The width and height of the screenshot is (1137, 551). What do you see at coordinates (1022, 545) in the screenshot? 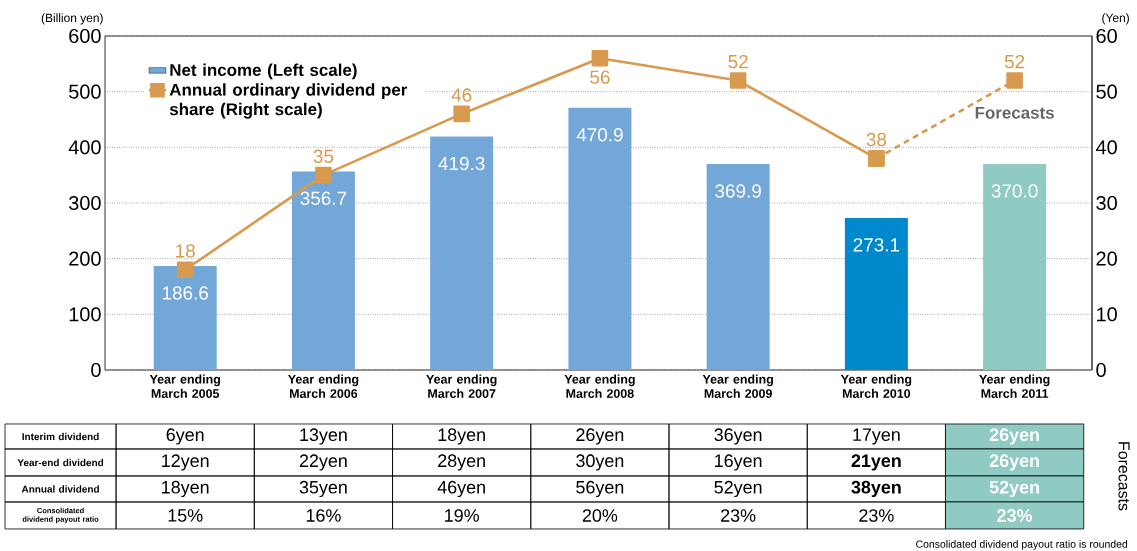
I see `text: Consolidated dividend payout ratio is rounded` at bounding box center [1022, 545].